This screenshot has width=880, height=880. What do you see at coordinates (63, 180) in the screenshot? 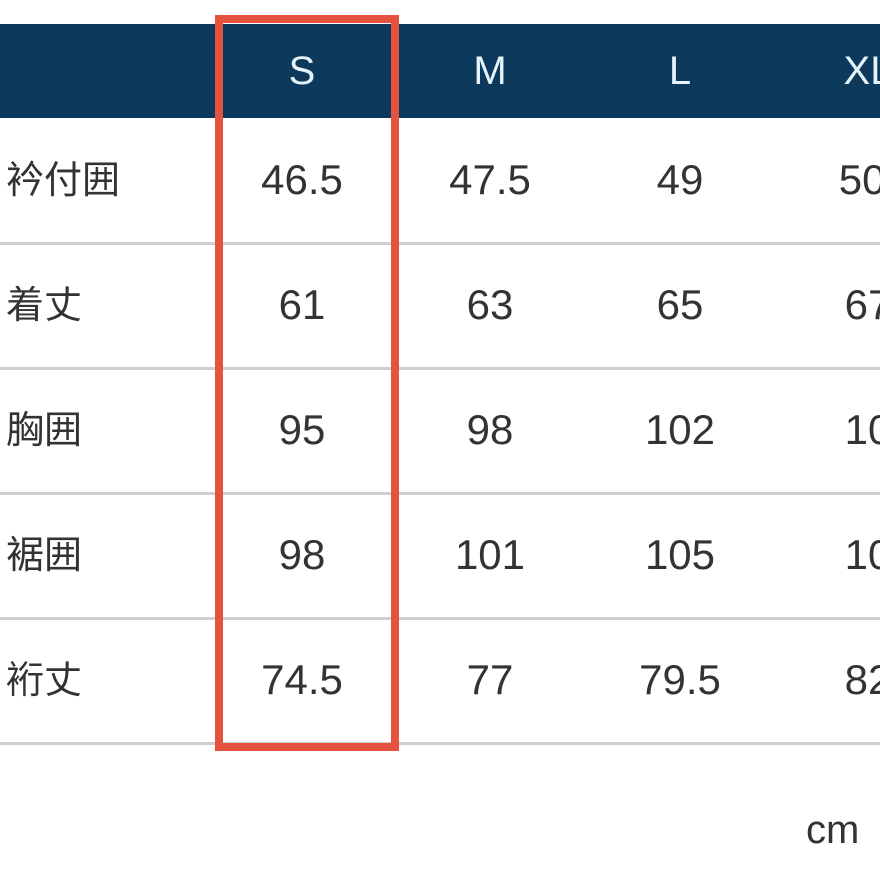
I see `row-label: 衿付囲` at bounding box center [63, 180].